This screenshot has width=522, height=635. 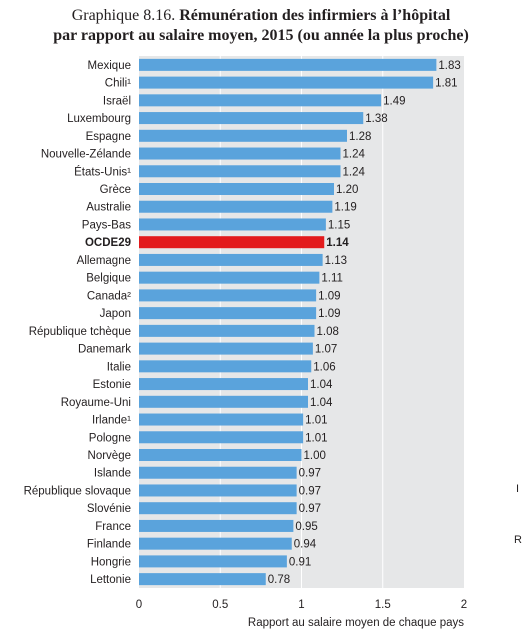 What do you see at coordinates (336, 261) in the screenshot?
I see `value-label-11: 1.13` at bounding box center [336, 261].